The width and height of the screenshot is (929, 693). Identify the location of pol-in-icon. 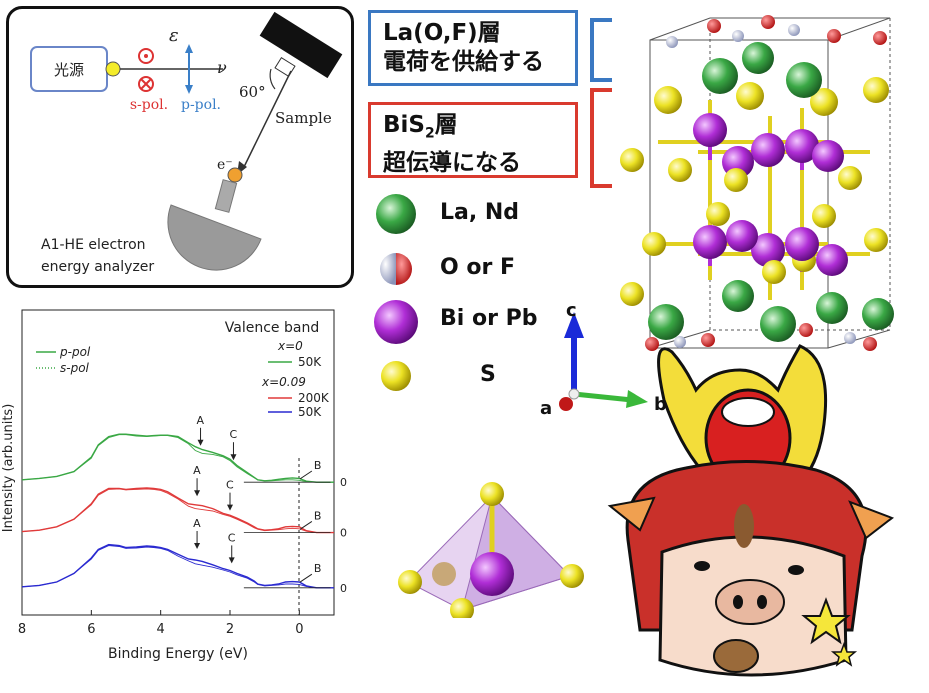
(146, 84).